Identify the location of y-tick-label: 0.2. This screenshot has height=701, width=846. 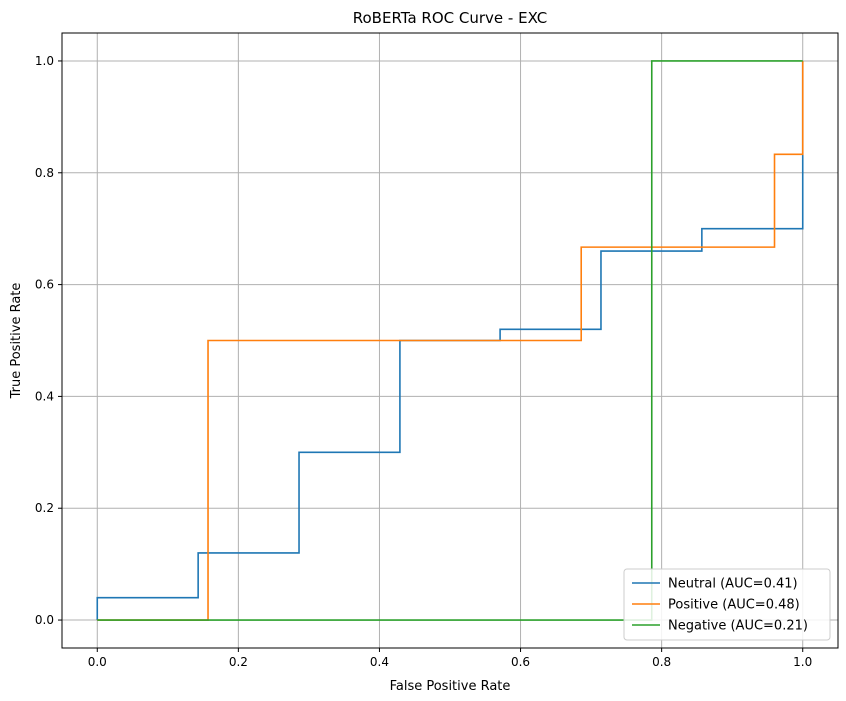
(44, 508).